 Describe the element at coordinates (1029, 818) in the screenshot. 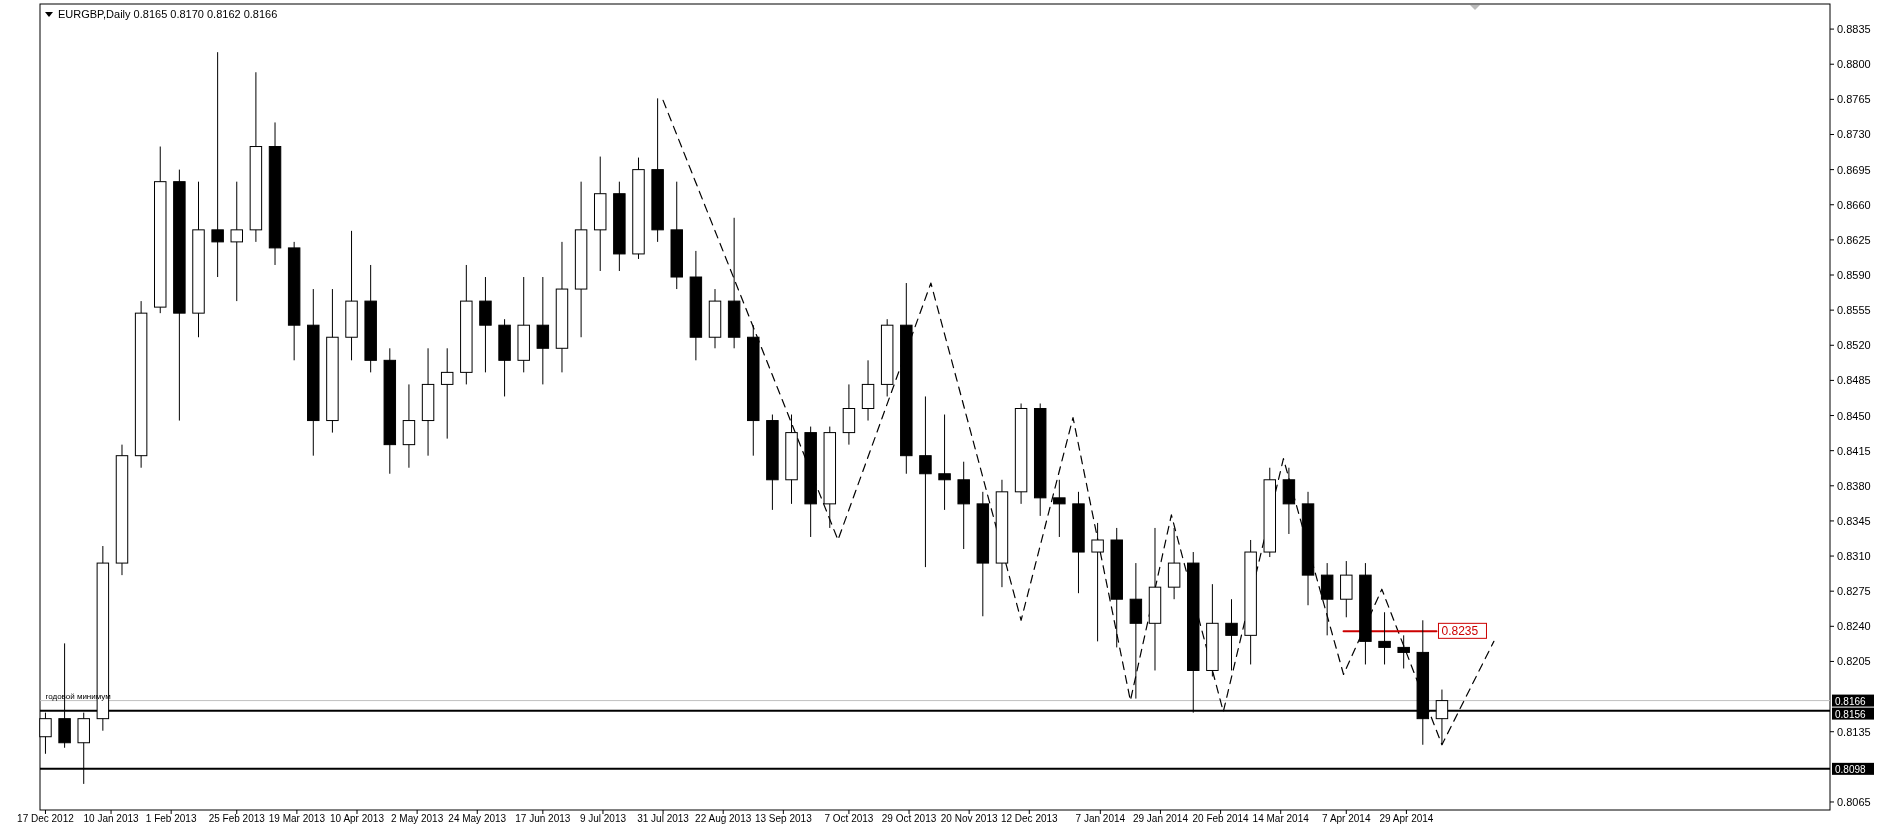

I see `x-tick-label: 12 Dec 2013` at that location.